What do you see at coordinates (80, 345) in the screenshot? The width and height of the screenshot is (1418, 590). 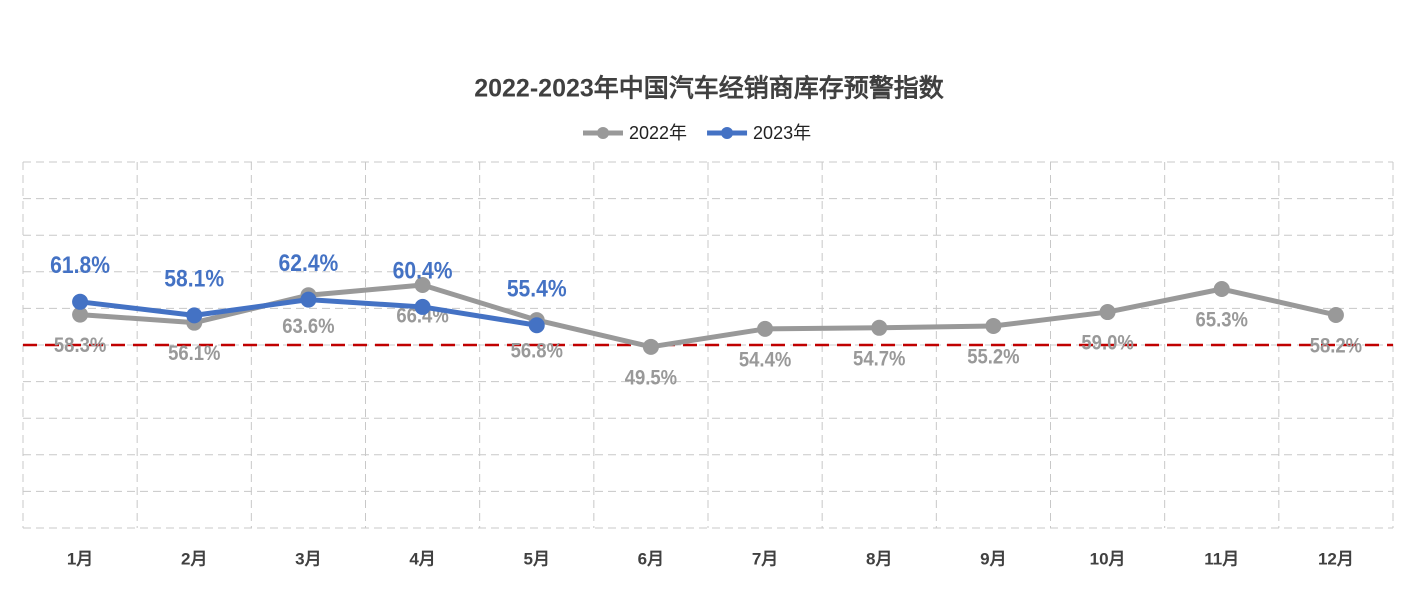 I see `data-label: 58.3%` at bounding box center [80, 345].